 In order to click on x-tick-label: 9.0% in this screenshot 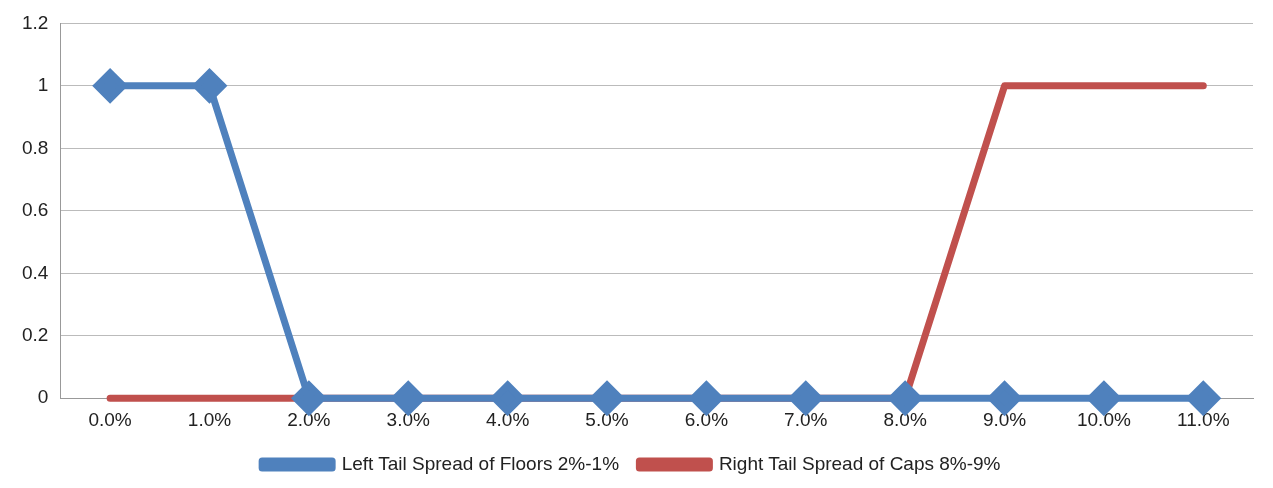, I will do `click(1004, 419)`.